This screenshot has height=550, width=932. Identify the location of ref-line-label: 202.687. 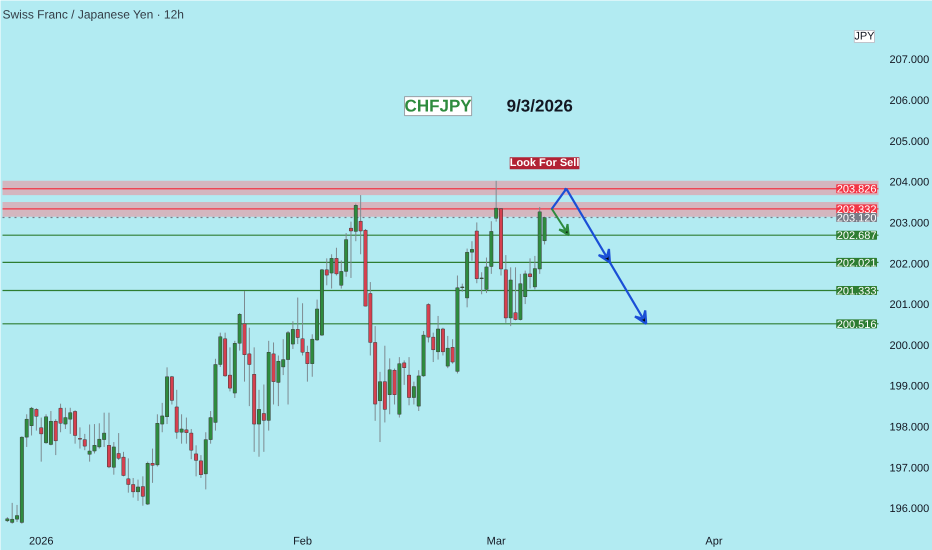
(856, 236).